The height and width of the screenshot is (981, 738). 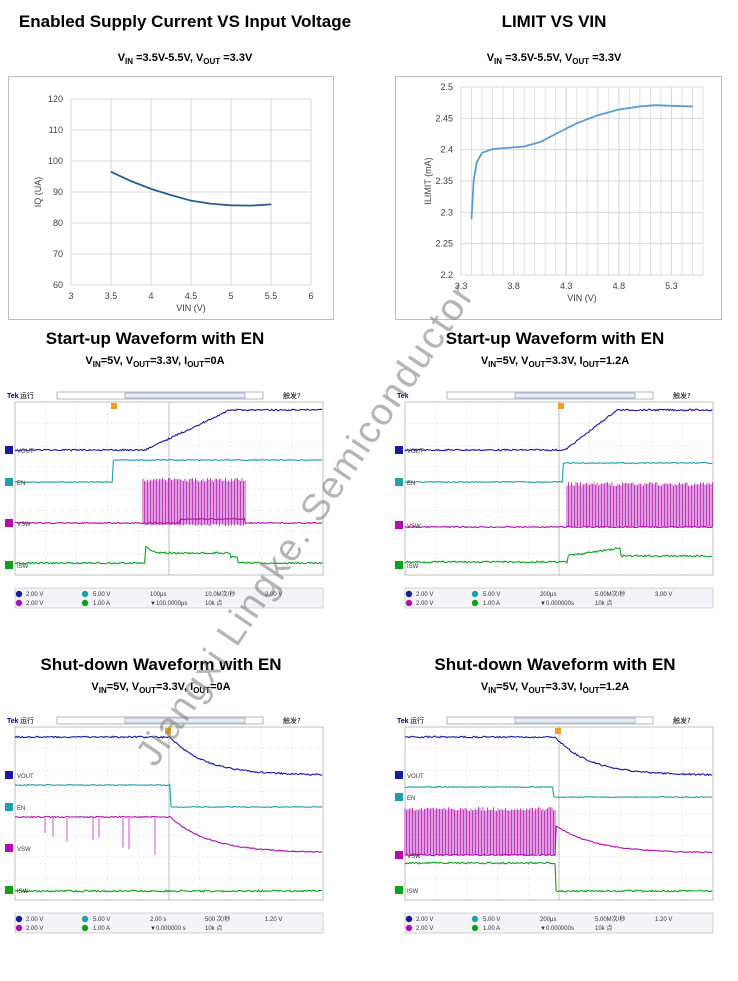 I want to click on status-timebase: 2.00 s, so click(x=158, y=920).